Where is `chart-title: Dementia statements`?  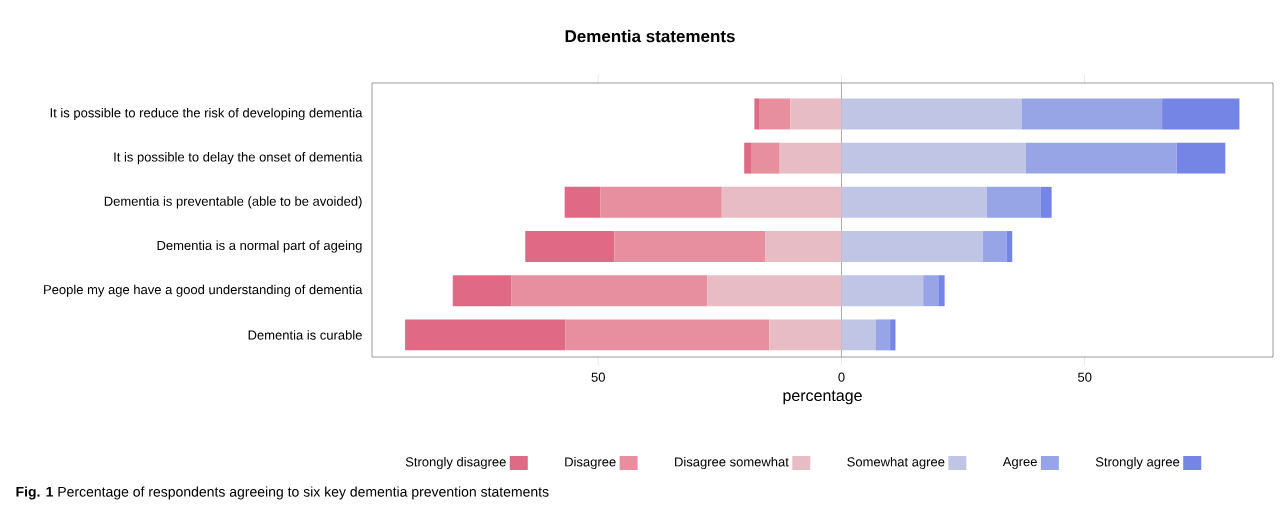 chart-title: Dementia statements is located at coordinates (650, 36).